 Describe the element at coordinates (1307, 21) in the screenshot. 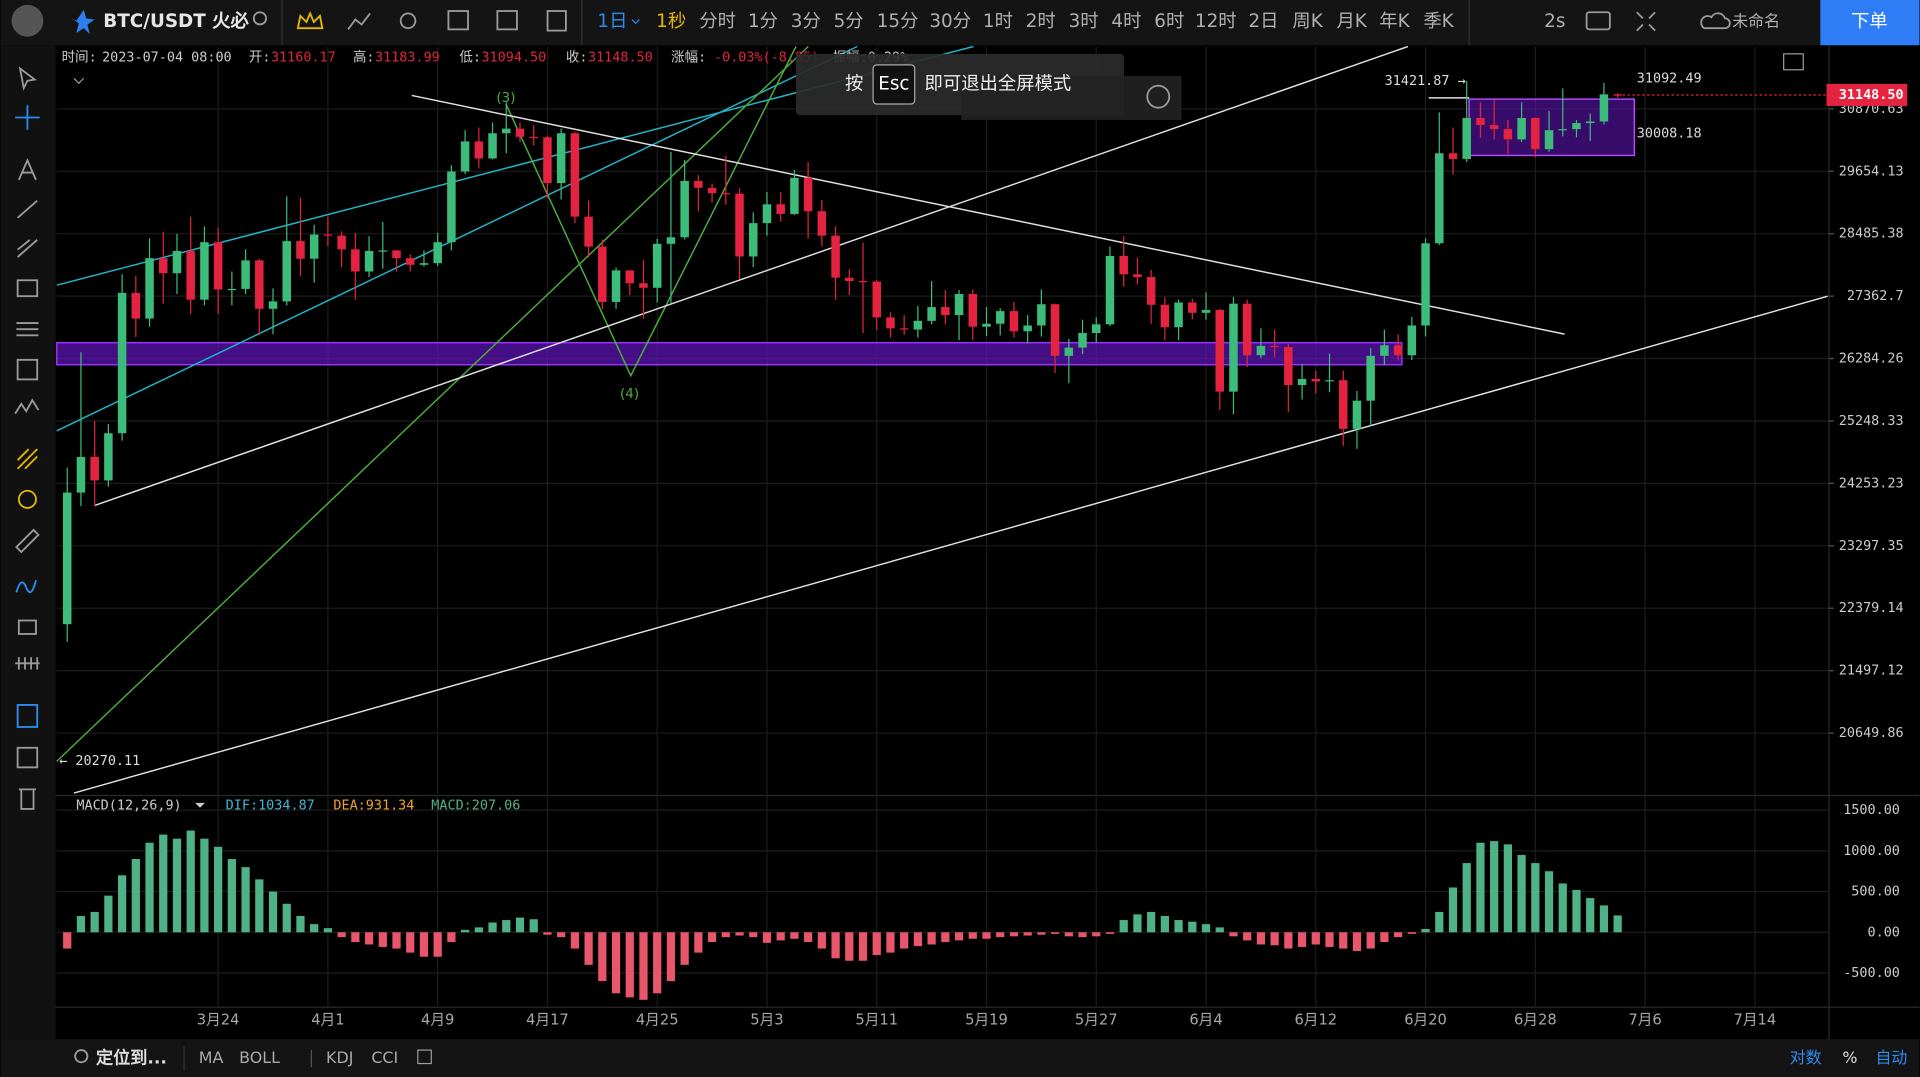

I see `interval-button: 周K` at that location.